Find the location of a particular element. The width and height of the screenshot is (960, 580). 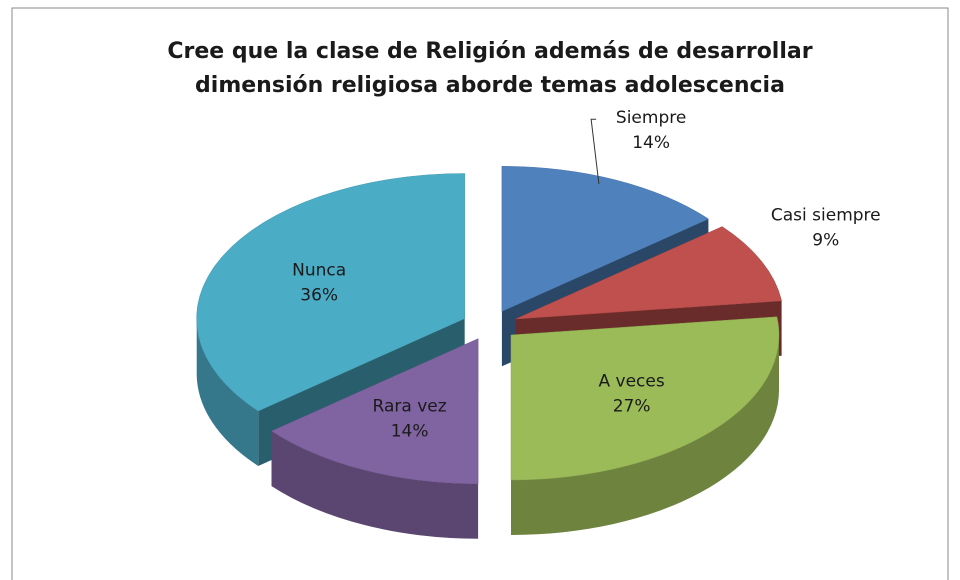

slice-value-label: 36% is located at coordinates (319, 296).